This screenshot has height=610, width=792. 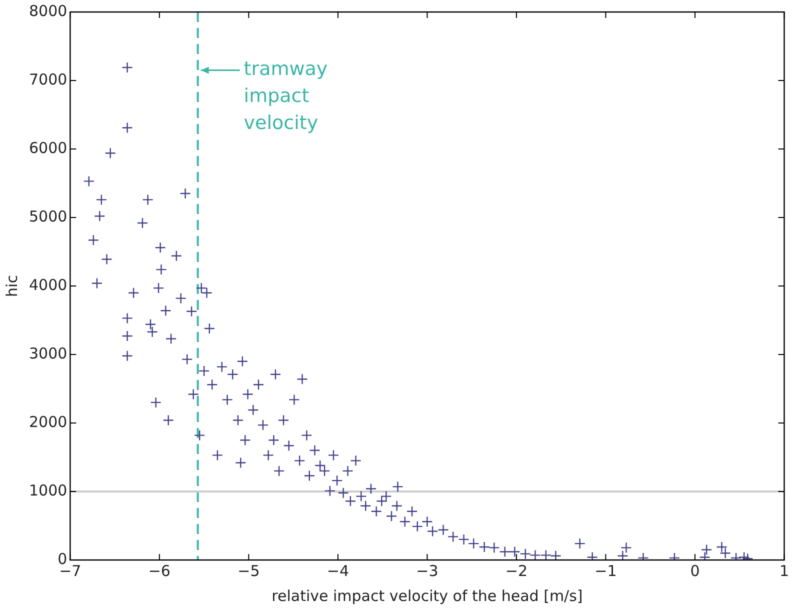 What do you see at coordinates (605, 571) in the screenshot?
I see `x-tick-label: −1` at bounding box center [605, 571].